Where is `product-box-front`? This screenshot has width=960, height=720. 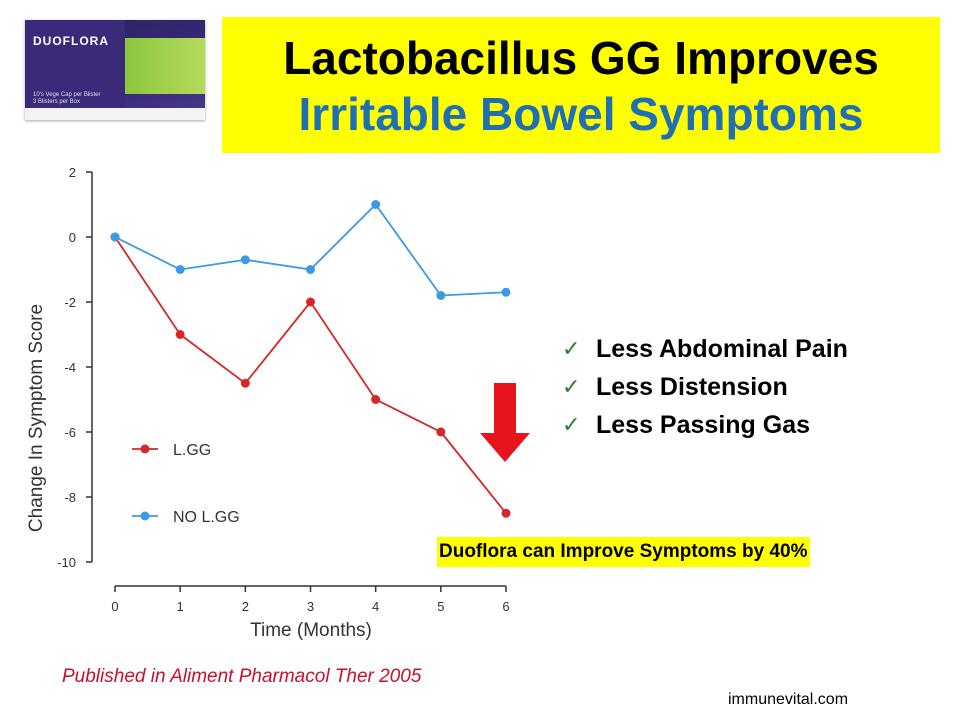
product-box-front is located at coordinates (75, 70).